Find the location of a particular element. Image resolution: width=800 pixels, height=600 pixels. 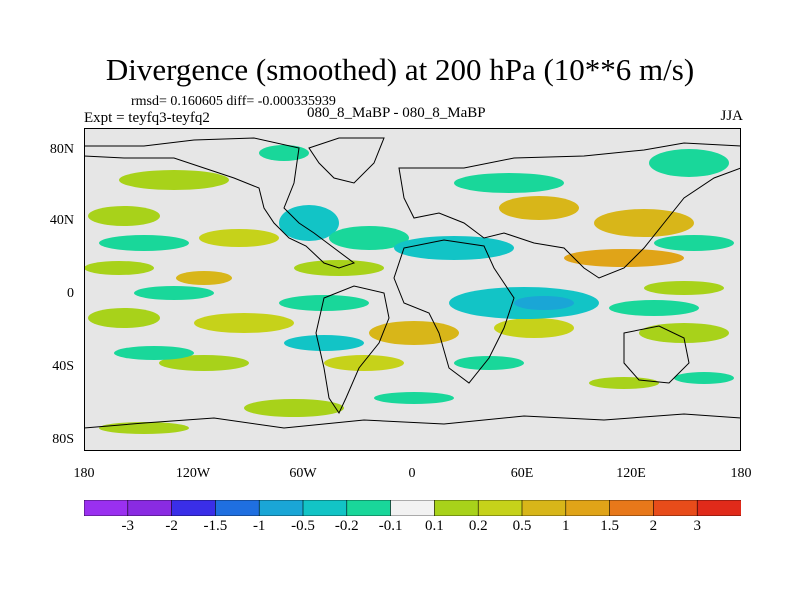

lat-tick-label: 80N is located at coordinates (61, 149).